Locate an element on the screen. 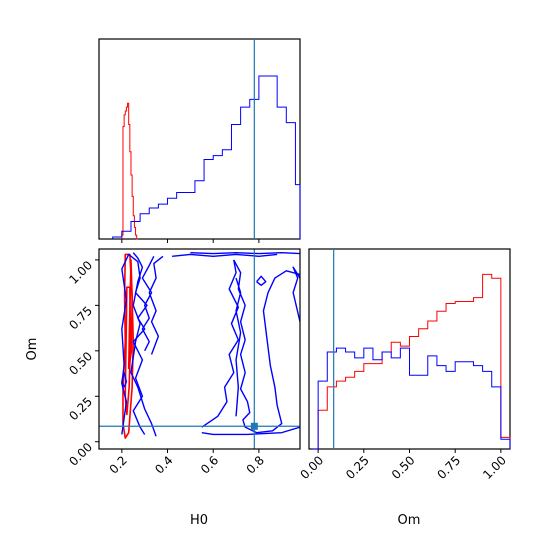 The height and width of the screenshot is (550, 550). om-marginal-axis-label: Om is located at coordinates (409, 520).